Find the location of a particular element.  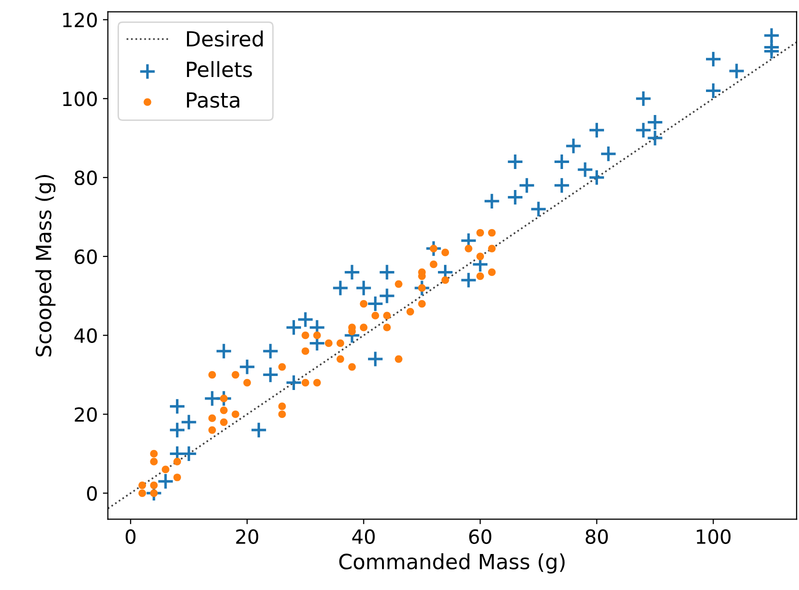

legend-label: Pellets is located at coordinates (219, 69).